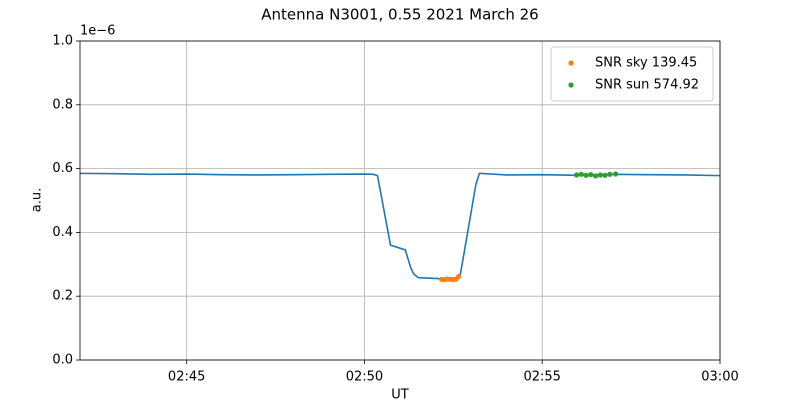  Describe the element at coordinates (400, 394) in the screenshot. I see `x-axis-label: UT` at that location.